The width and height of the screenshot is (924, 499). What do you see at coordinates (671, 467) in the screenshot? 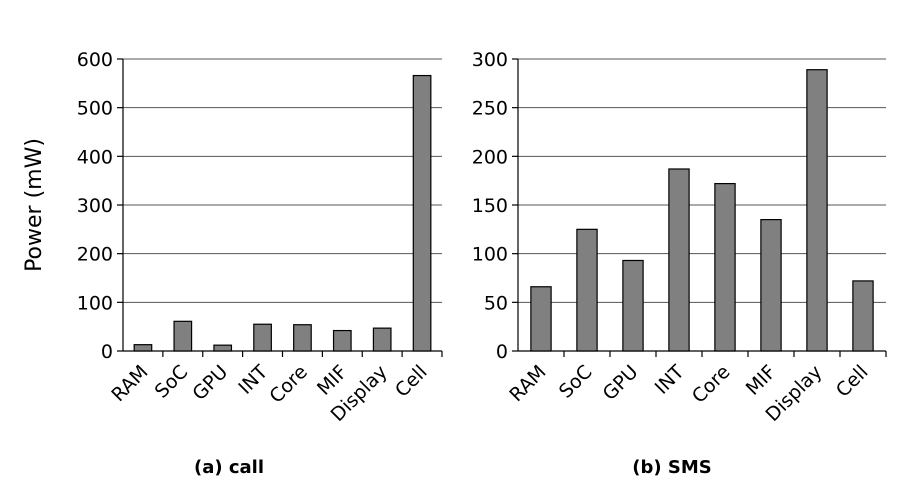
I see `chart-title-sms: (b) SMS` at bounding box center [671, 467].